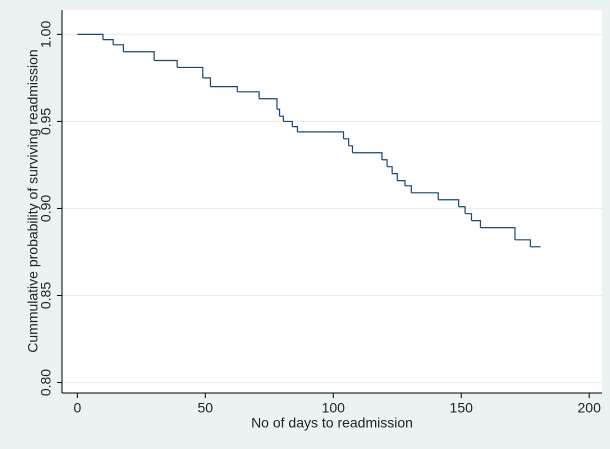 This screenshot has height=449, width=610. I want to click on x-tick-label: 100, so click(334, 408).